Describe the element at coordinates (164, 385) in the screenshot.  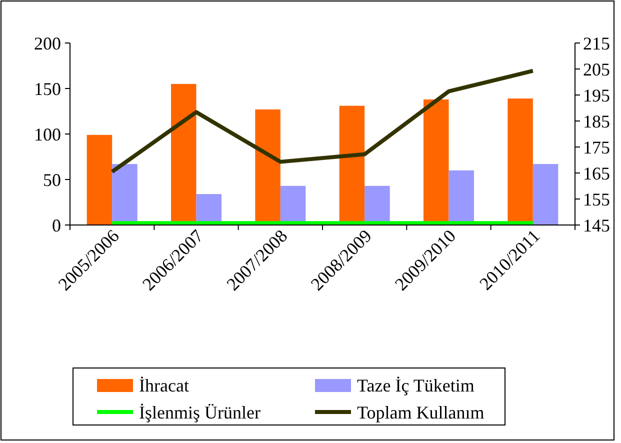
I see `legend-label: İhracat` at that location.